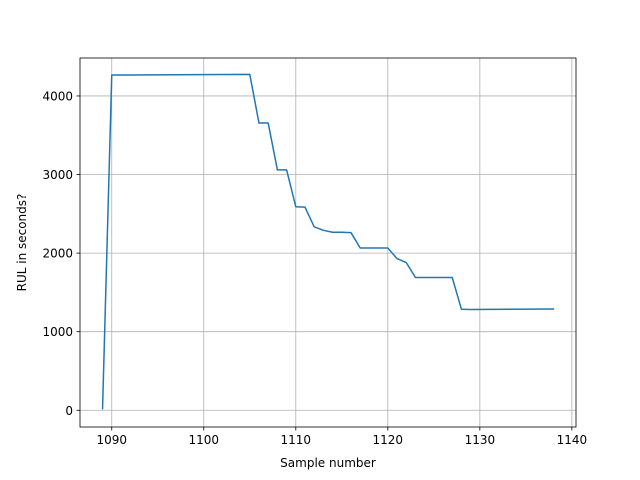 The width and height of the screenshot is (640, 480). Describe the element at coordinates (296, 440) in the screenshot. I see `x-tick-label: 1110` at that location.